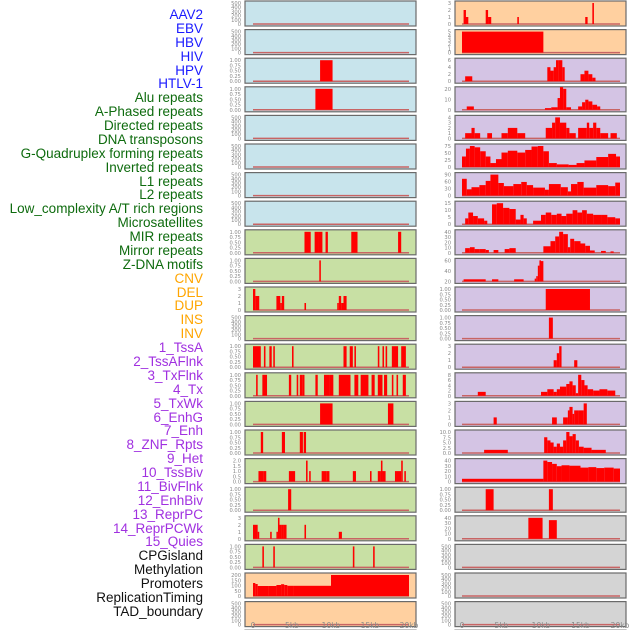 This screenshot has height=630, width=630. Describe the element at coordinates (447, 161) in the screenshot. I see `y-tick-label: 25` at that location.